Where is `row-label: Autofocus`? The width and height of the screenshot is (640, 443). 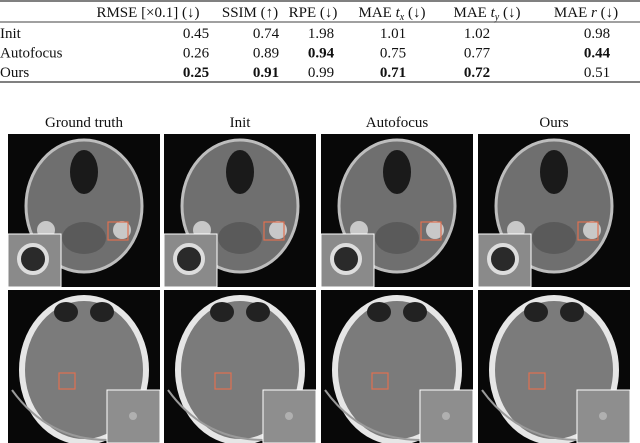 row-label: Autofocus is located at coordinates (31, 54).